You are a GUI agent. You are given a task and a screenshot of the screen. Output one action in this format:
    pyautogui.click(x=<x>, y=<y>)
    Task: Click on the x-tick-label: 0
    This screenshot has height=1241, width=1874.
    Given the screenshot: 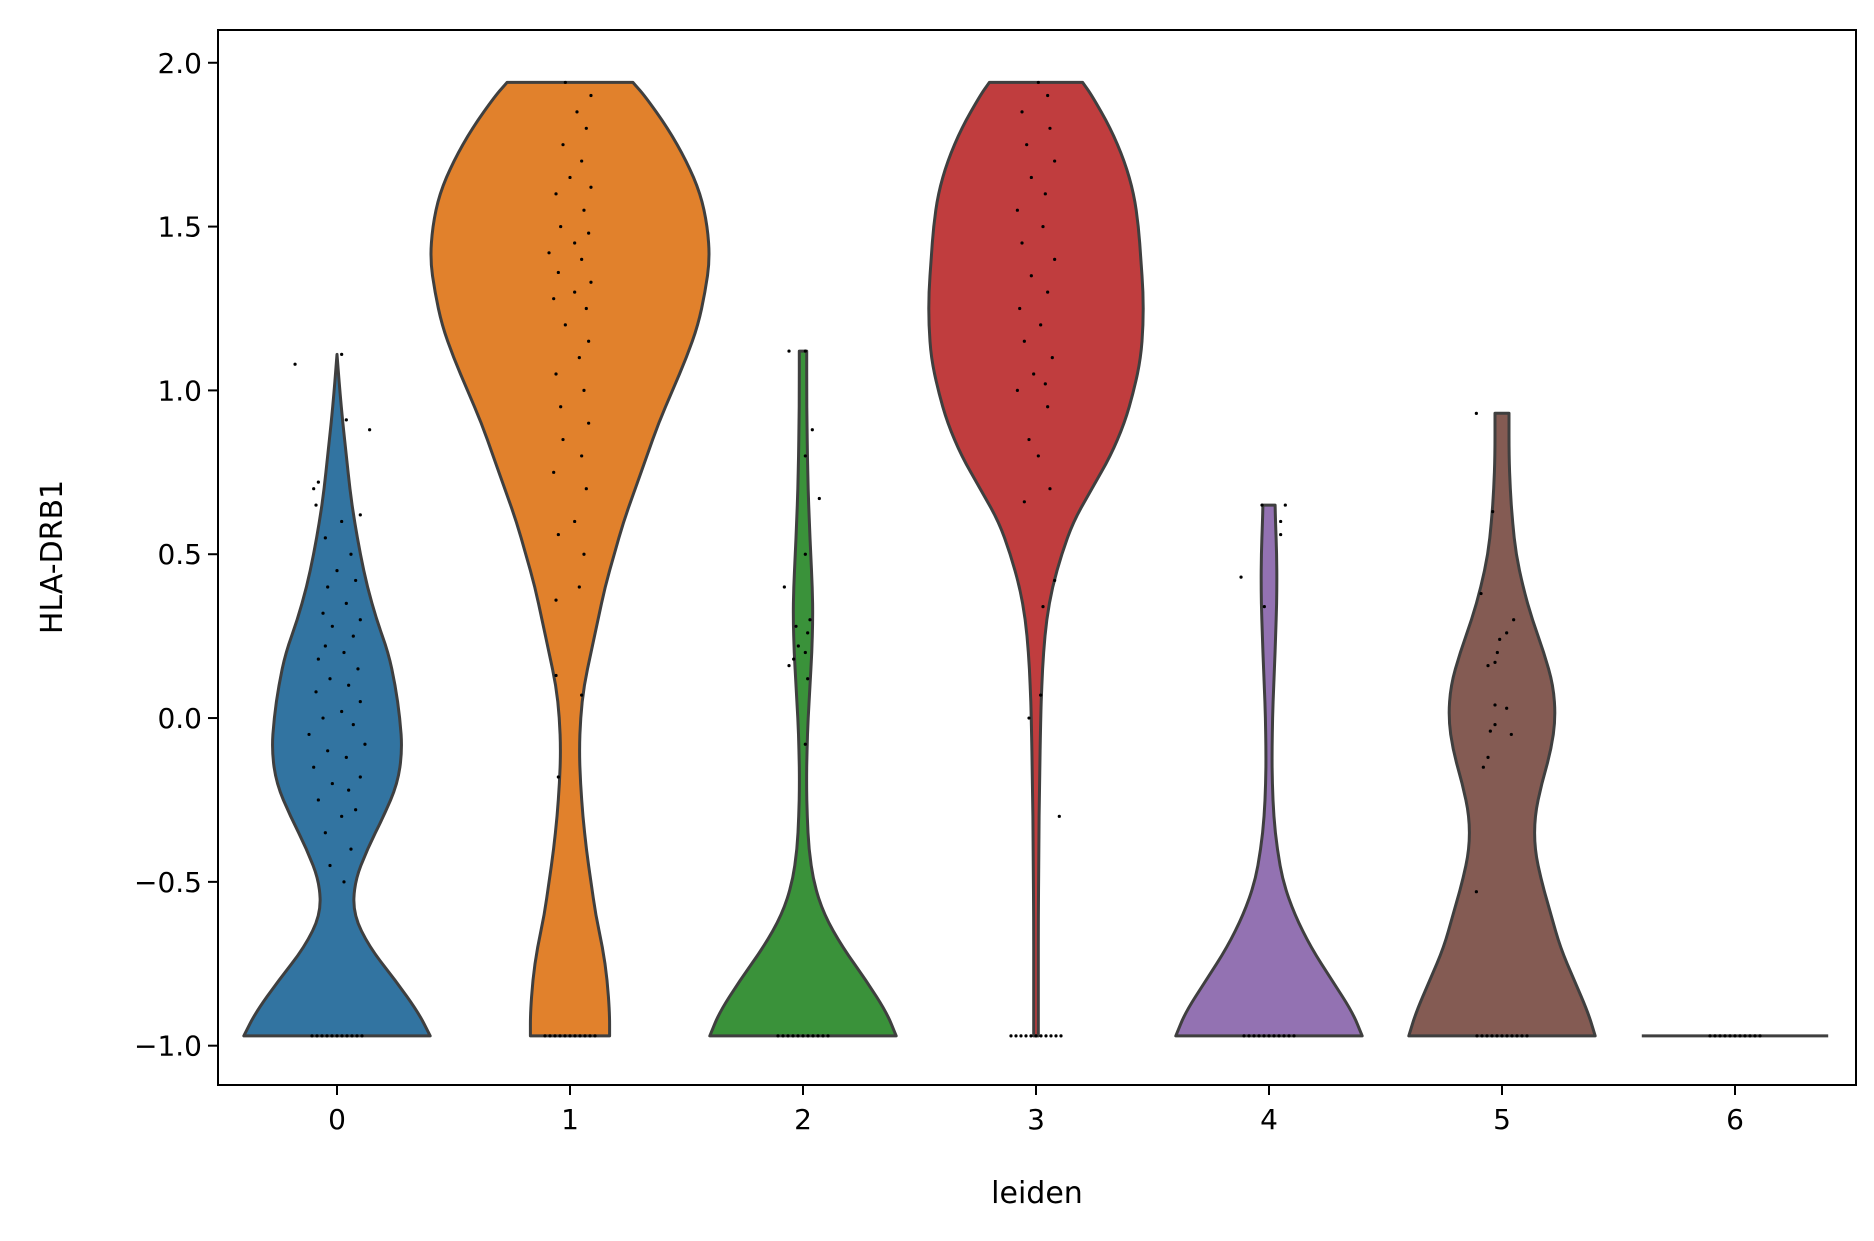 What is the action you would take?
    pyautogui.click(x=337, y=1119)
    